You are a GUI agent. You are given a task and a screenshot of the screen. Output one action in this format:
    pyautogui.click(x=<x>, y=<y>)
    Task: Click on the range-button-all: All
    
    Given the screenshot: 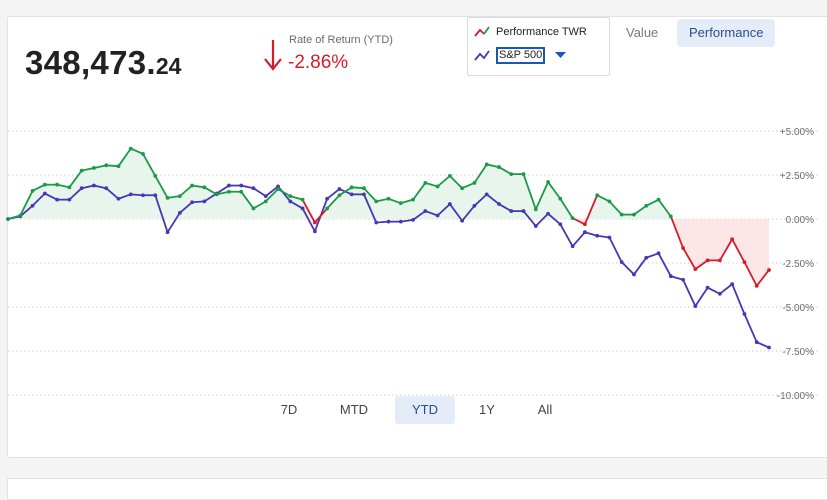 What is the action you would take?
    pyautogui.click(x=545, y=409)
    